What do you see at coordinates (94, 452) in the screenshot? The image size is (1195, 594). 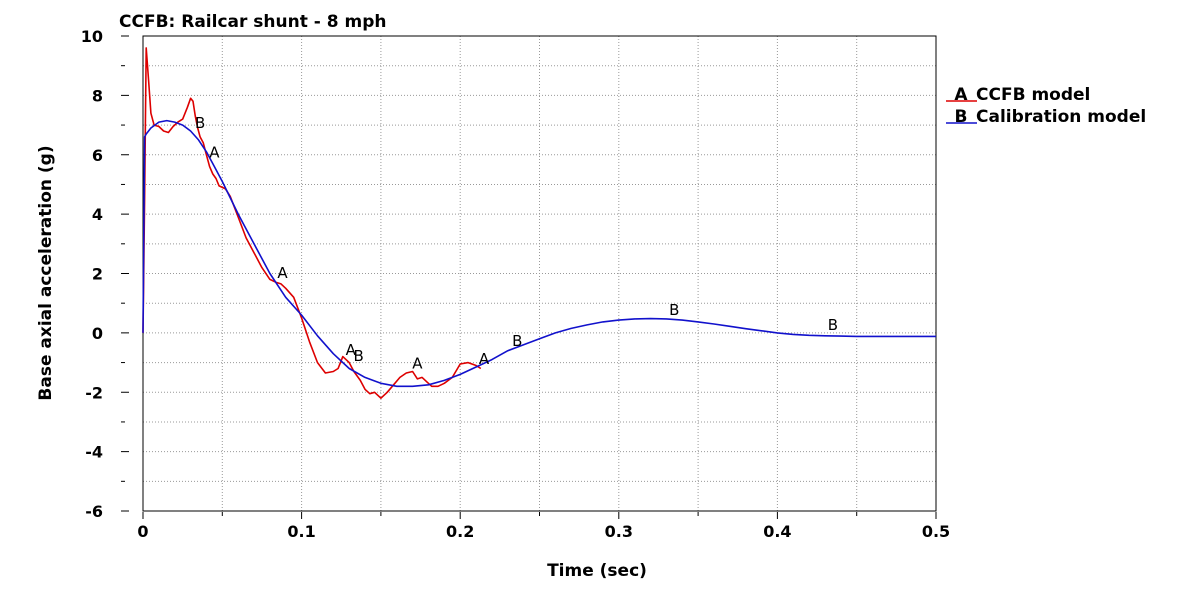 I see `y-tick-label: -4` at bounding box center [94, 452].